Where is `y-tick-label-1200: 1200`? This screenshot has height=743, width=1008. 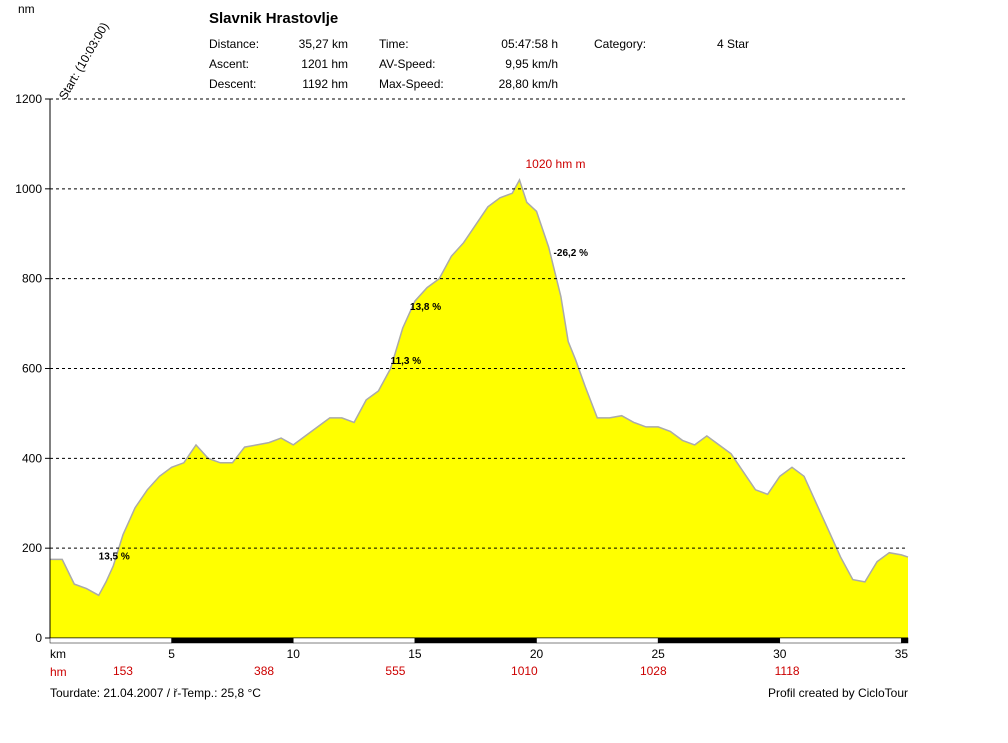 y-tick-label-1200: 1200 is located at coordinates (28, 99).